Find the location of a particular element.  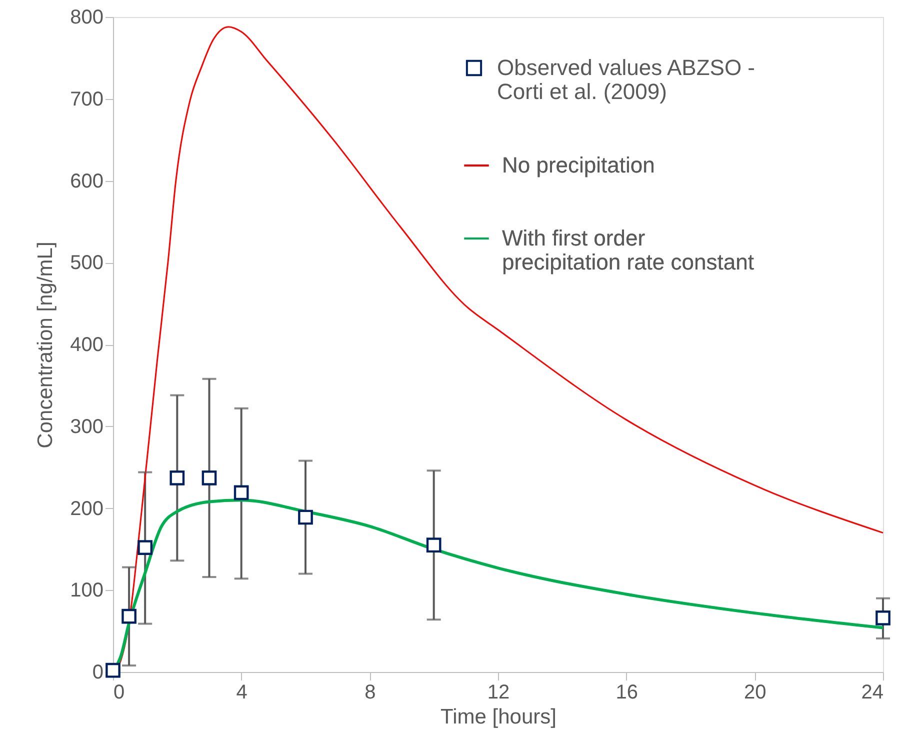

legend-label: Observed values ABZSO - Corti et al. (2009) is located at coordinates (626, 79).